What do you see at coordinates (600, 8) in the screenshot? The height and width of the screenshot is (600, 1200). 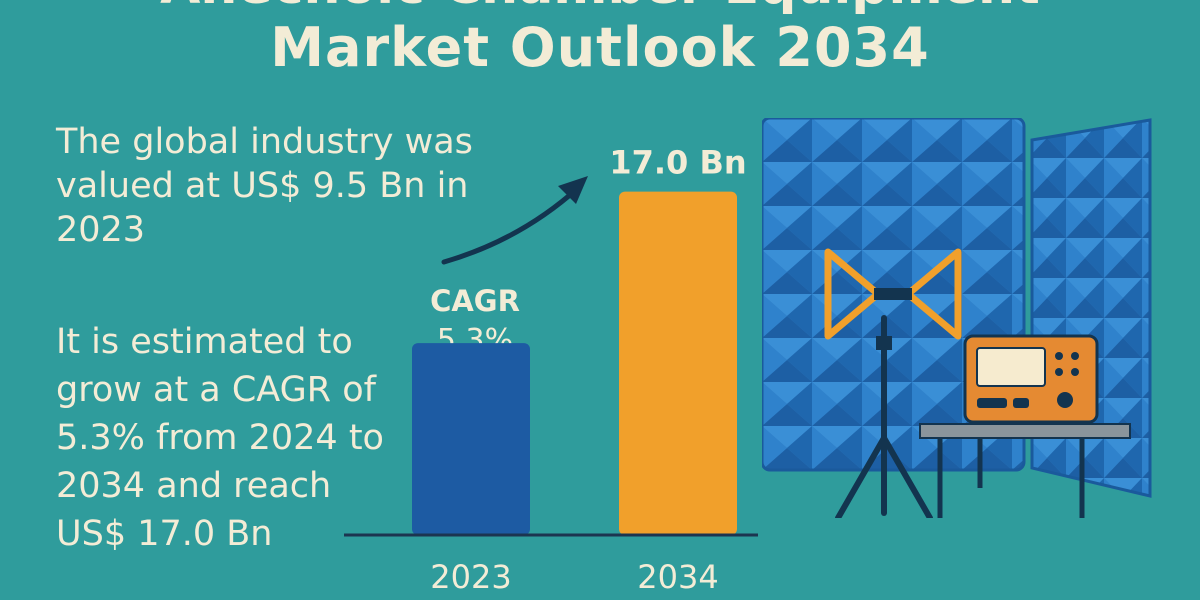 I see `title-partial: Anechoic Chamber Equipment` at bounding box center [600, 8].